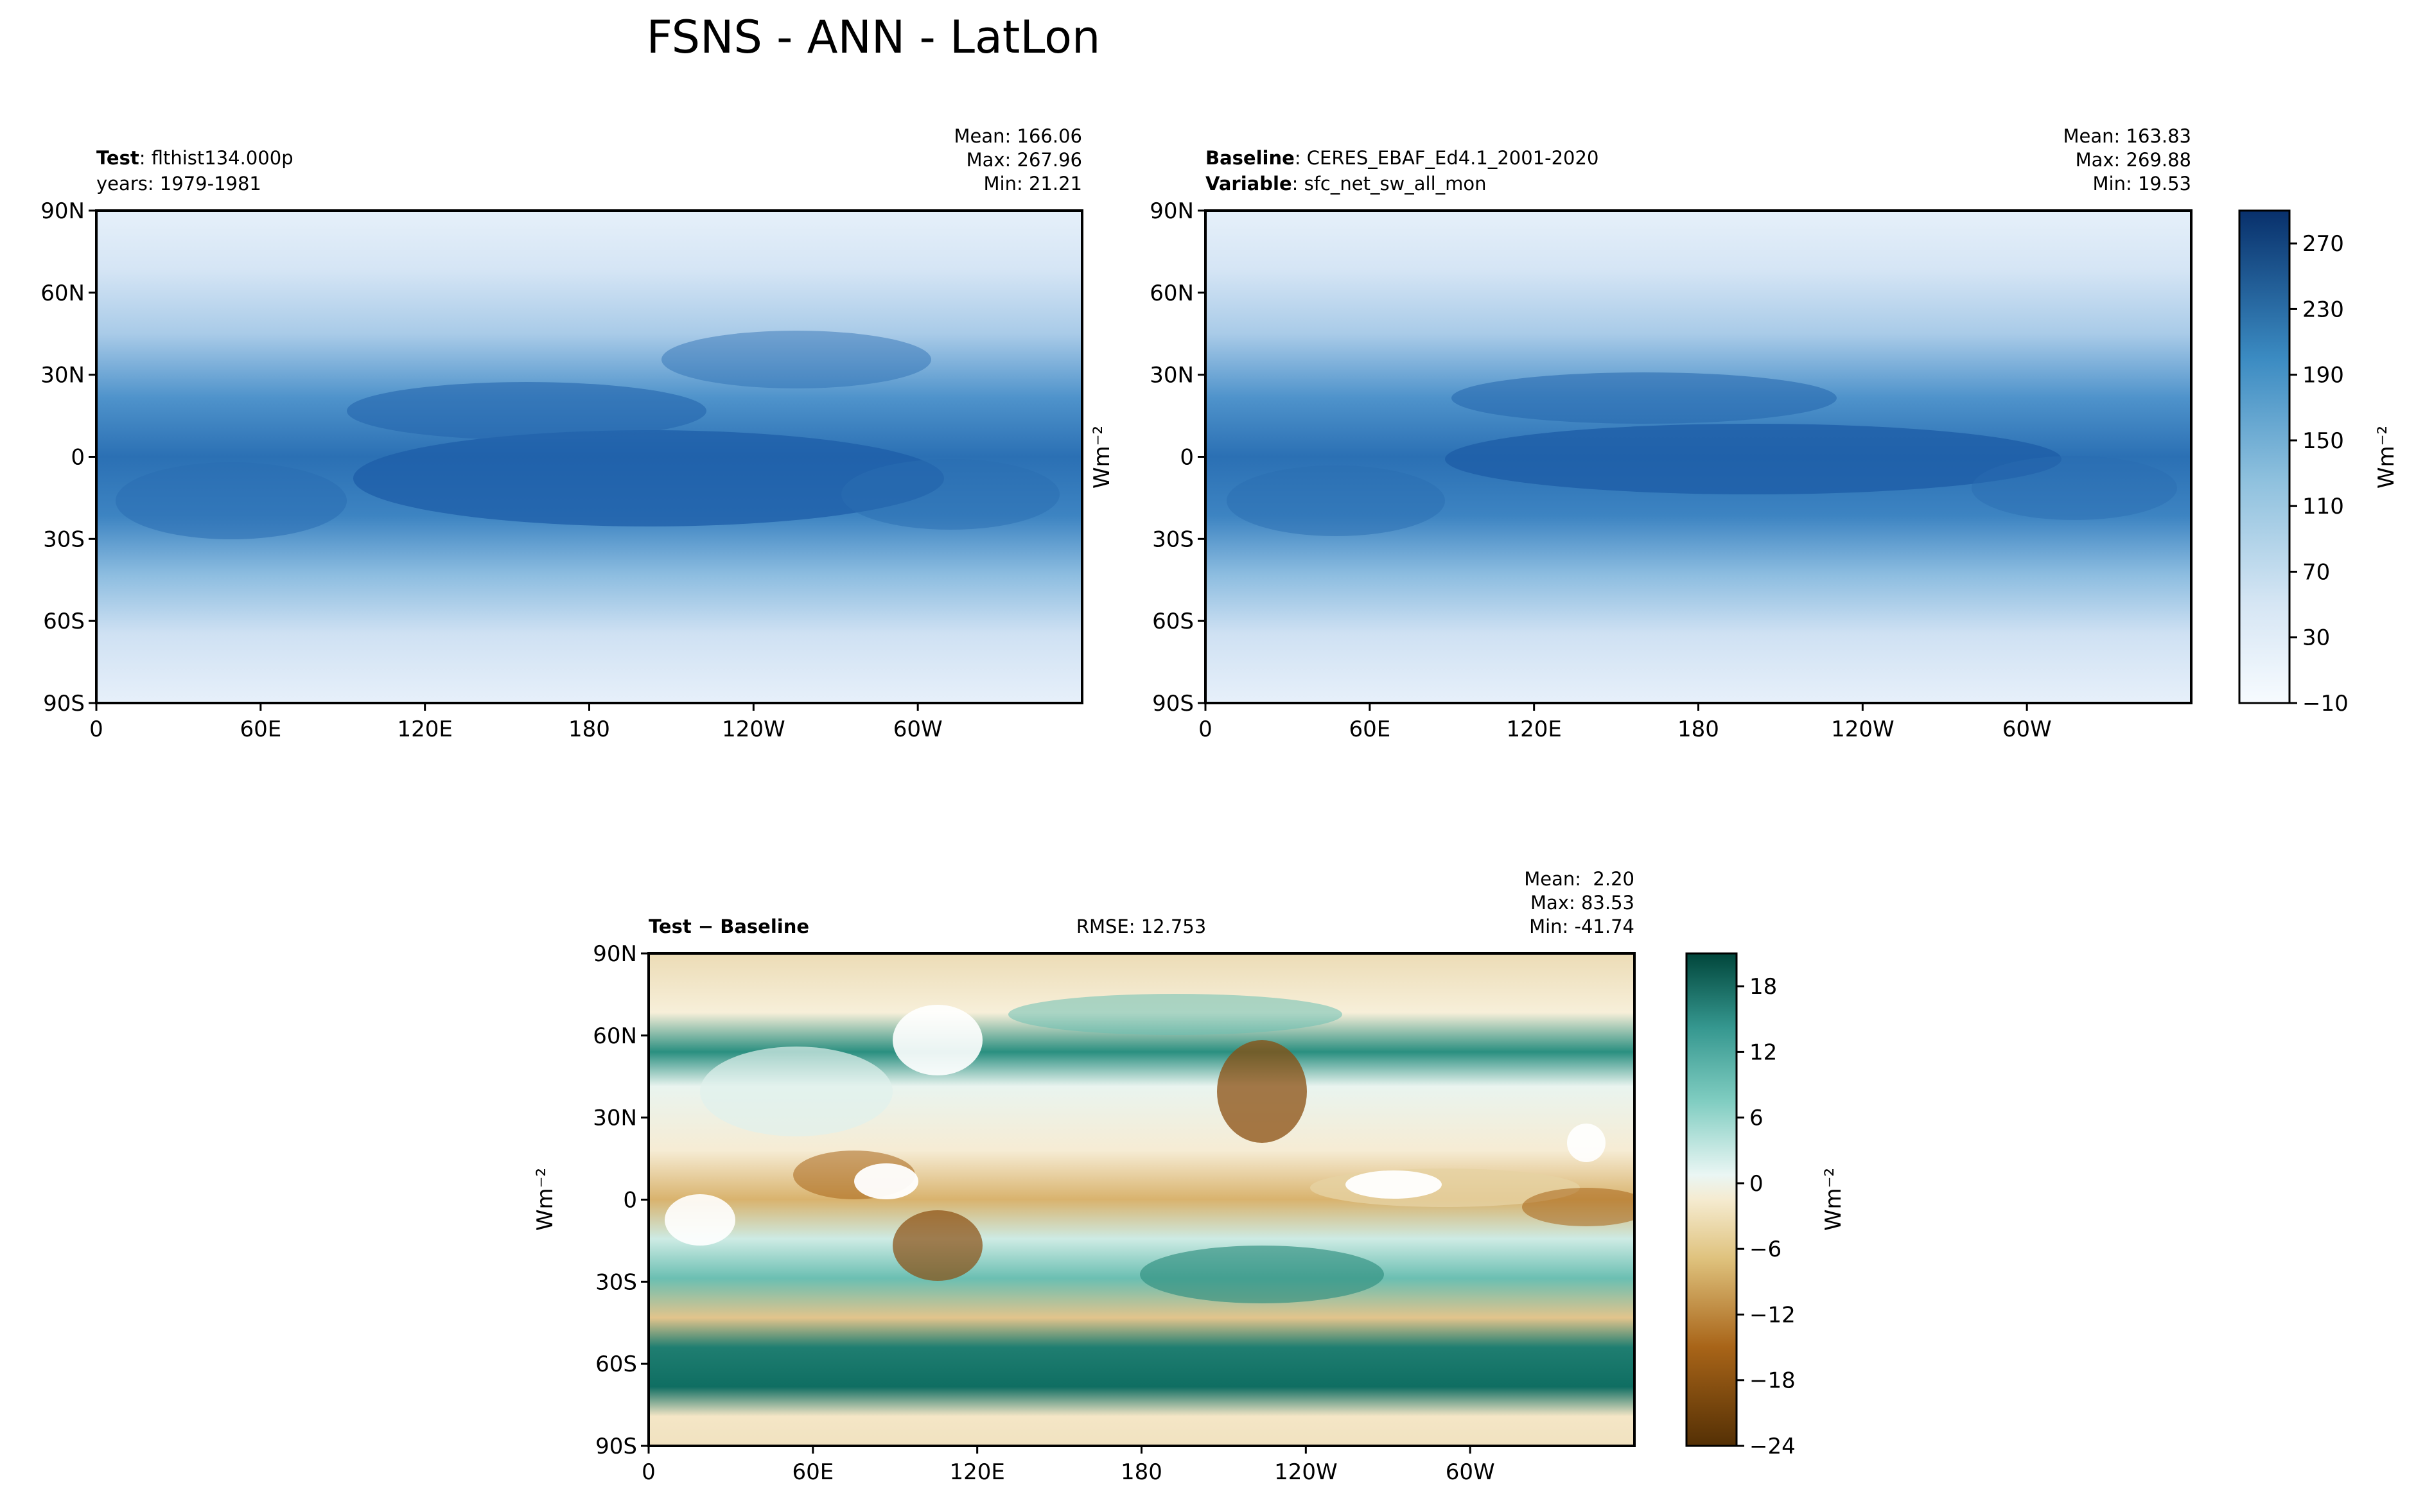  What do you see at coordinates (178, 184) in the screenshot?
I see `test-title-line2: years: 1979-1981` at bounding box center [178, 184].